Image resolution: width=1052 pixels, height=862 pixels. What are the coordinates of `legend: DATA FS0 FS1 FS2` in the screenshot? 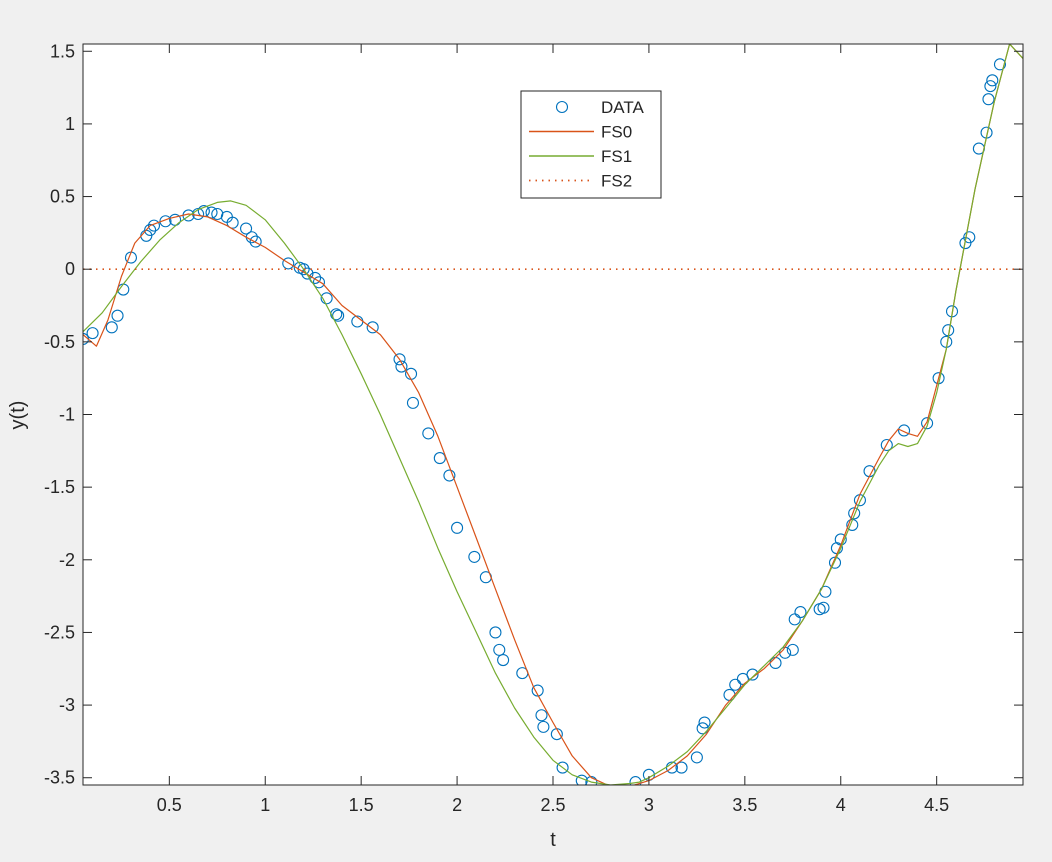 It's located at (591, 144).